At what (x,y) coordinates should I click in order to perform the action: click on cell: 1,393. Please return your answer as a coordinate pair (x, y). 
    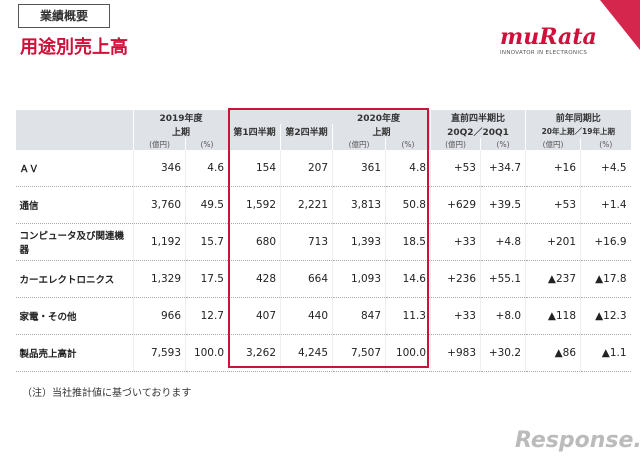
    Looking at the image, I should click on (359, 242).